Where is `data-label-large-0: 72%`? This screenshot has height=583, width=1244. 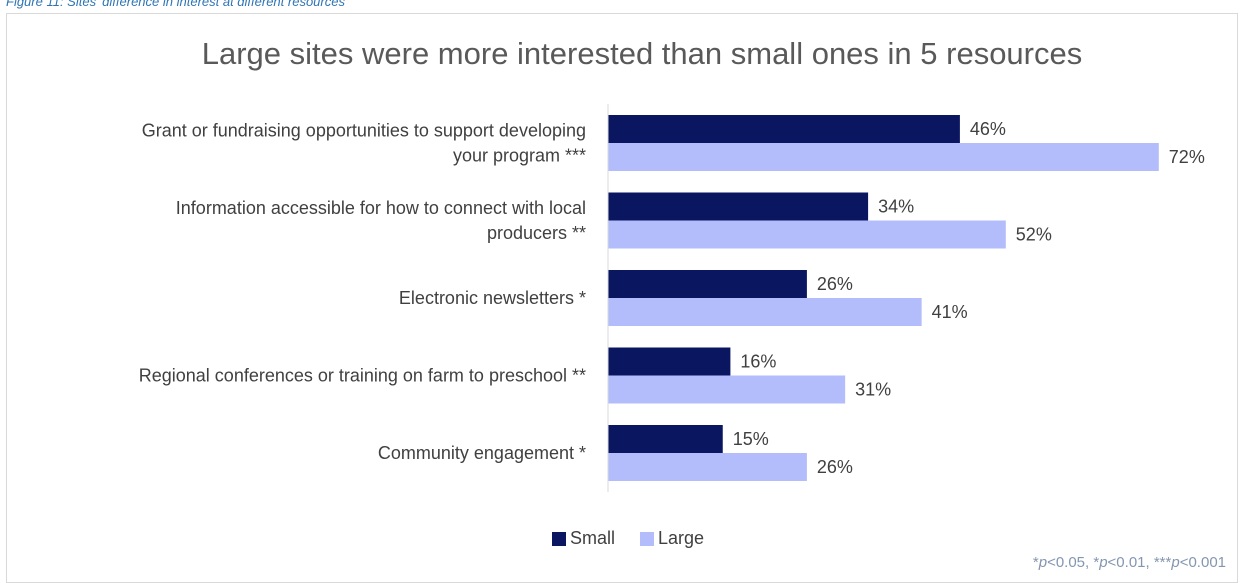
data-label-large-0: 72% is located at coordinates (1187, 157).